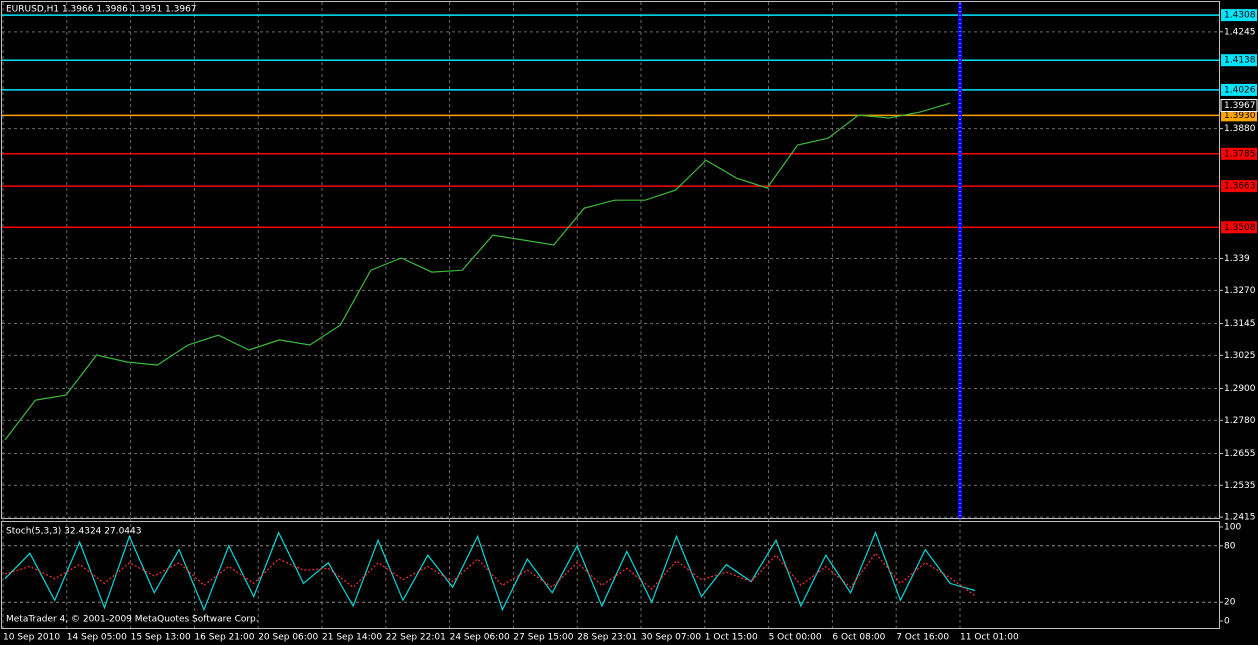 The width and height of the screenshot is (1258, 645). I want to click on y-tick-label: 1.3145, so click(1240, 324).